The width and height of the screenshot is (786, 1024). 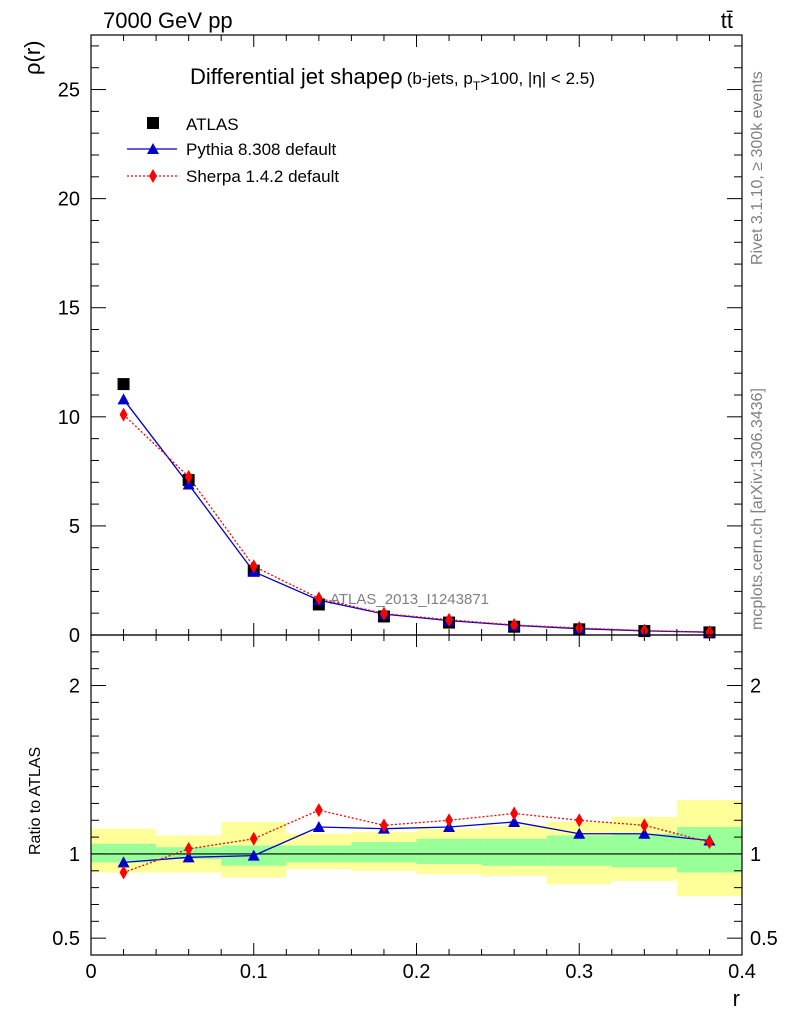 What do you see at coordinates (69, 200) in the screenshot?
I see `y-tick-label-main: 20` at bounding box center [69, 200].